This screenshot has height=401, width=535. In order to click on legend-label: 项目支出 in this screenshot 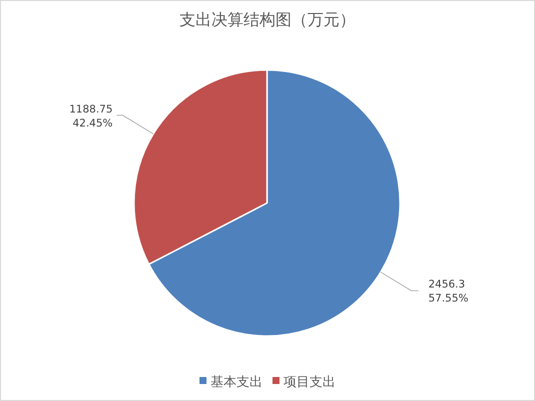, I will do `click(310, 382)`.